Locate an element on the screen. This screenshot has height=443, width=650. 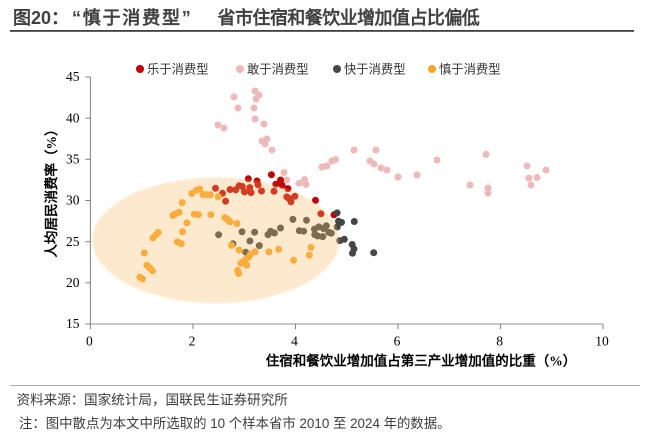
svg-text:图20：“慎于消费型”省市住宿和餐饮业增加值占比偏低: 图20： “慎于消费型” 省市住宿和餐饮业增加值占比偏低 is located at coordinates (246, 17).